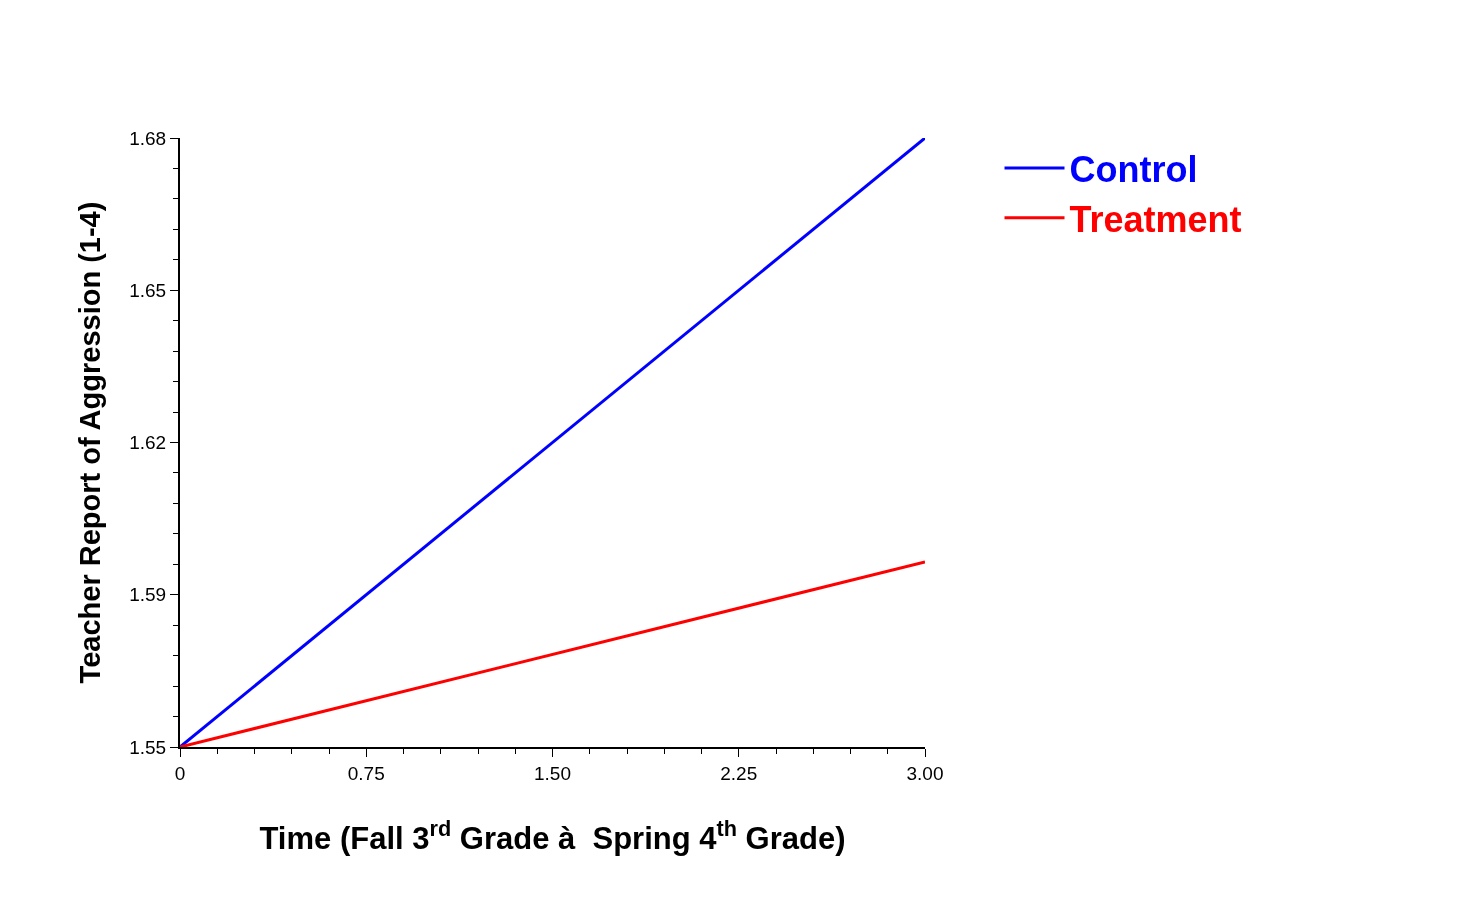  I want to click on x-tick-label: 0.75, so click(366, 773).